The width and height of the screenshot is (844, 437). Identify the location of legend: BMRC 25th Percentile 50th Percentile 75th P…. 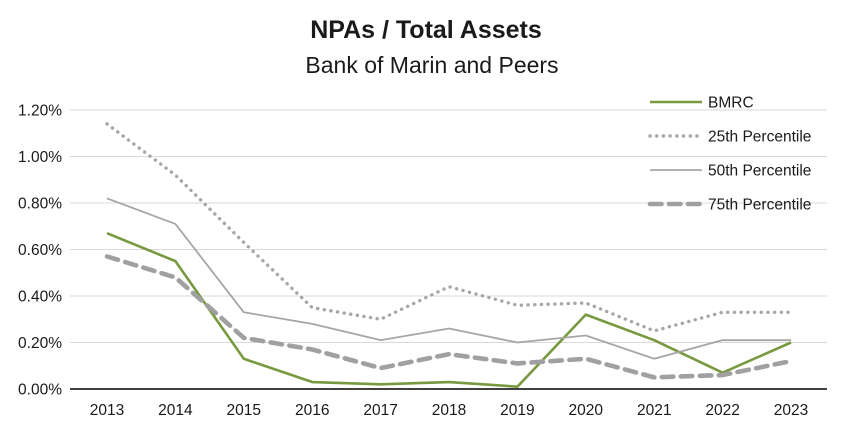
(729, 154).